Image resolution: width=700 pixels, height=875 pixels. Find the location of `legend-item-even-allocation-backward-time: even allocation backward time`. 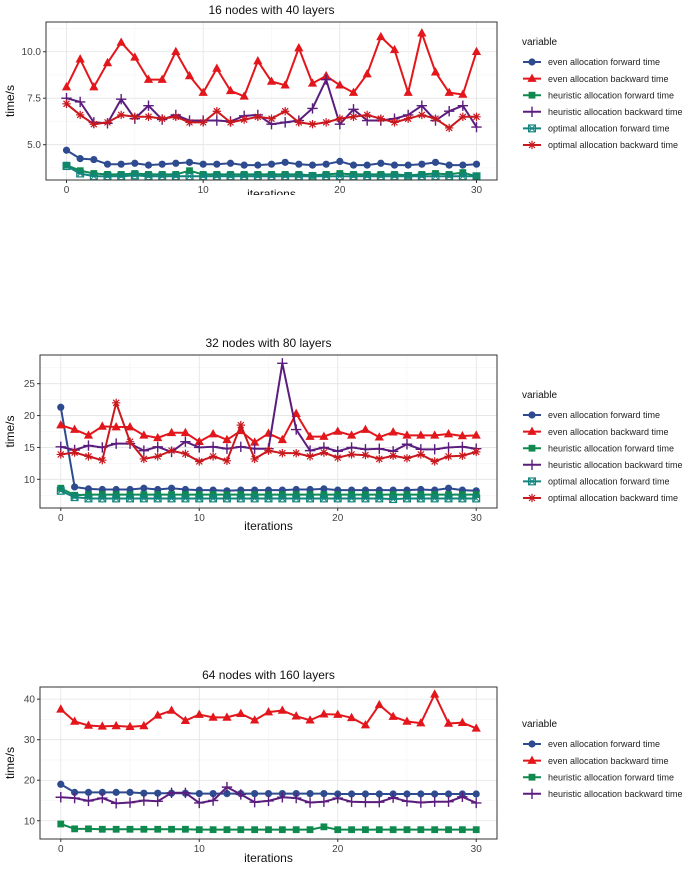

legend-item-even-allocation-backward-time: even allocation backward time is located at coordinates (596, 431).